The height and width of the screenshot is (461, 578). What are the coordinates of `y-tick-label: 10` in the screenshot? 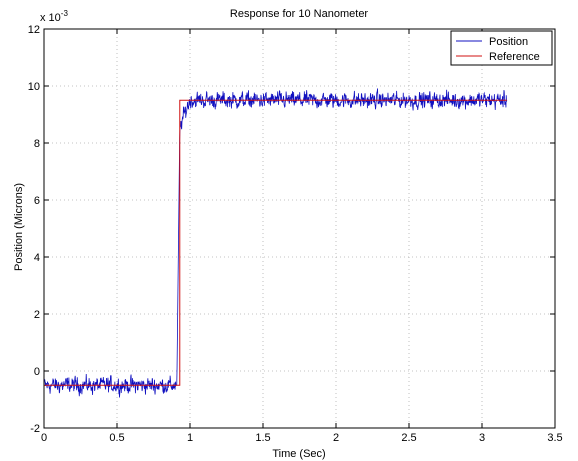 It's located at (34, 87).